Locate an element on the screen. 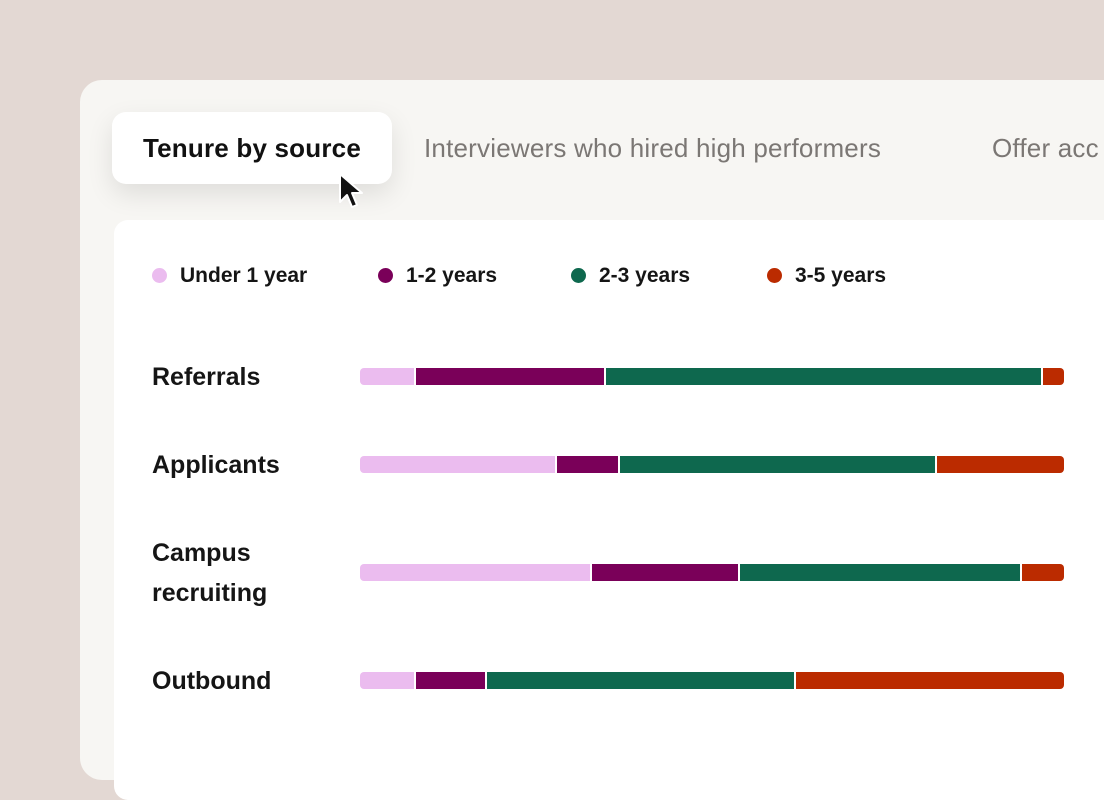 This screenshot has width=1104, height=800. legend-swatch-under-1-year is located at coordinates (159, 275).